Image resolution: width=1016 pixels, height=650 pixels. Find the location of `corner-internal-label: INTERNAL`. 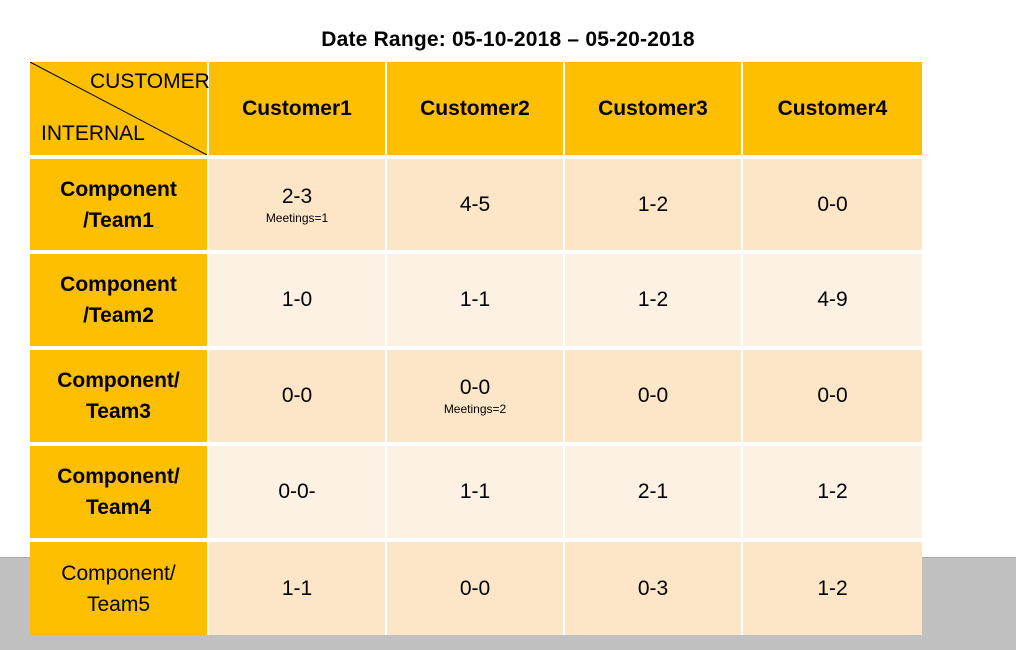

corner-internal-label: INTERNAL is located at coordinates (93, 133).